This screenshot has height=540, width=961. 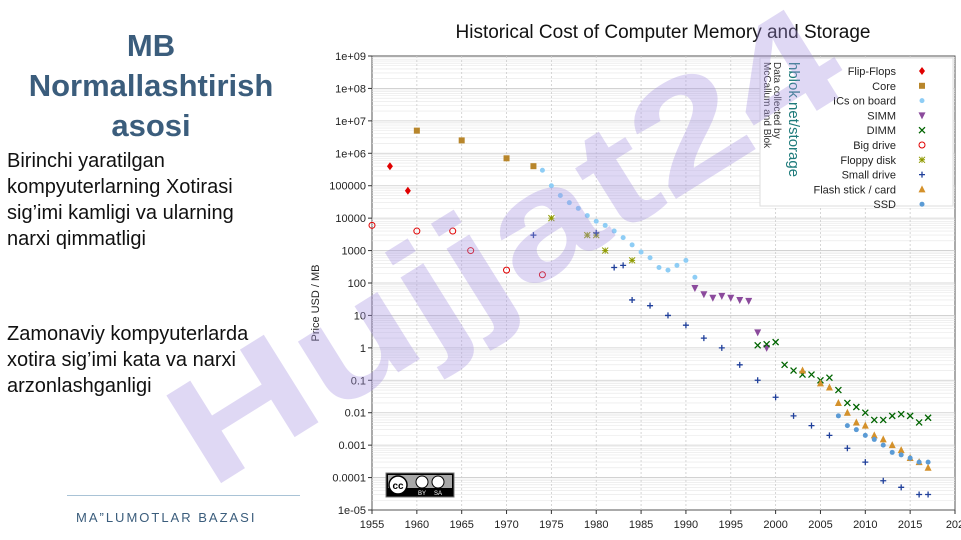 I want to click on legend-label-small-drive: Small drive, so click(x=869, y=176).